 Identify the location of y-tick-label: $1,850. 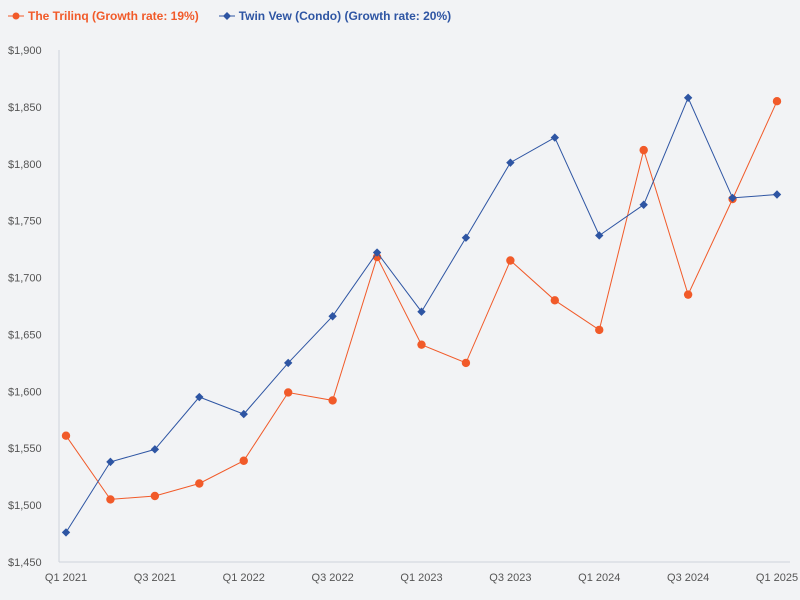
(25, 108).